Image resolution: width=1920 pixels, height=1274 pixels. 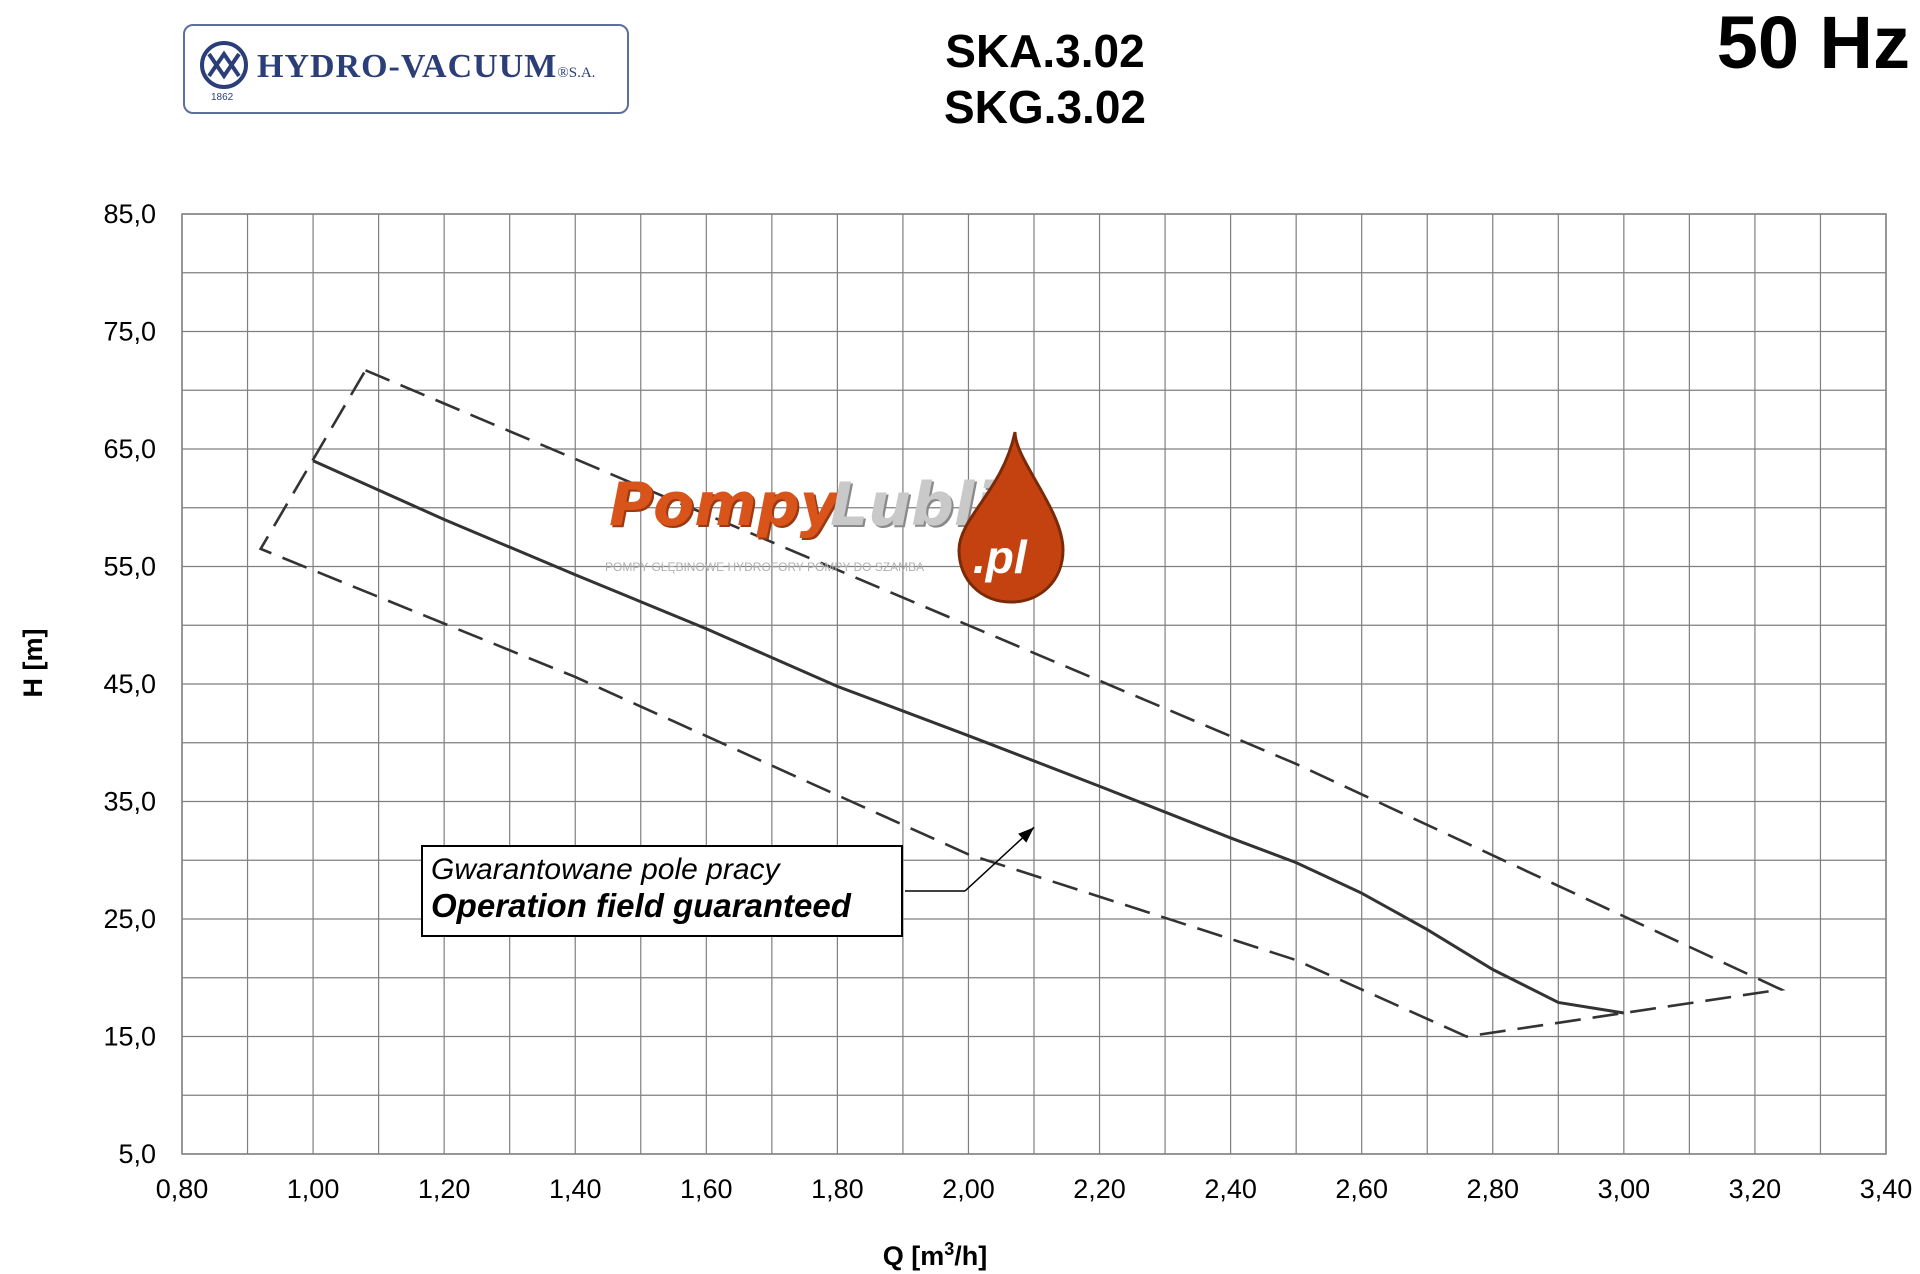 What do you see at coordinates (313, 1189) in the screenshot?
I see `x-tick-label: 1,00` at bounding box center [313, 1189].